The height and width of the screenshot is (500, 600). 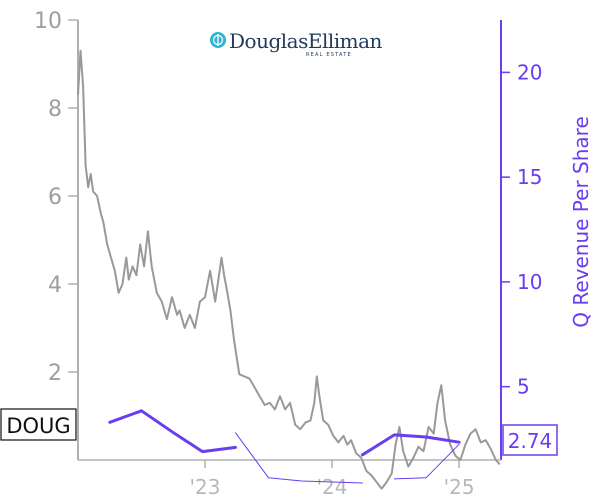 I want to click on right-tick-label: 15, so click(x=529, y=177).